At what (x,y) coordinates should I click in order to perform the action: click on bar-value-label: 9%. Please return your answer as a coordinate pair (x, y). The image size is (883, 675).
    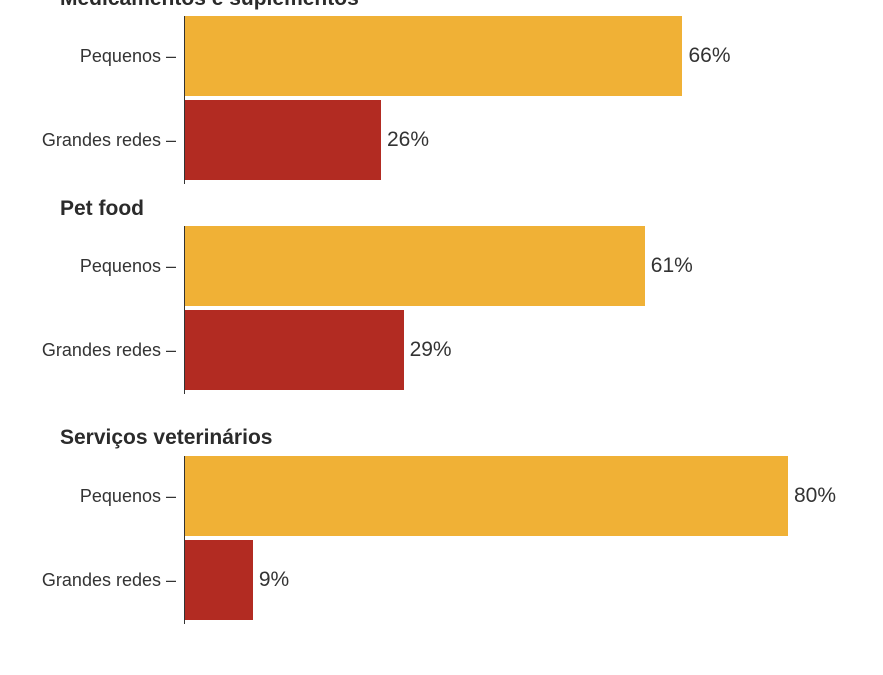
    Looking at the image, I should click on (274, 579).